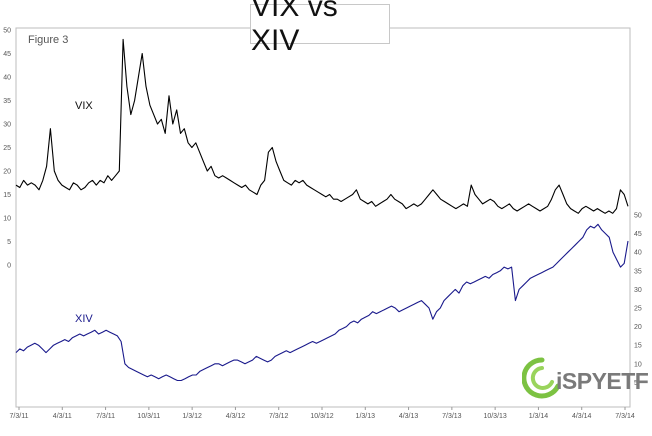  Describe the element at coordinates (638, 364) in the screenshot. I see `right-y-tick-label: 10` at that location.